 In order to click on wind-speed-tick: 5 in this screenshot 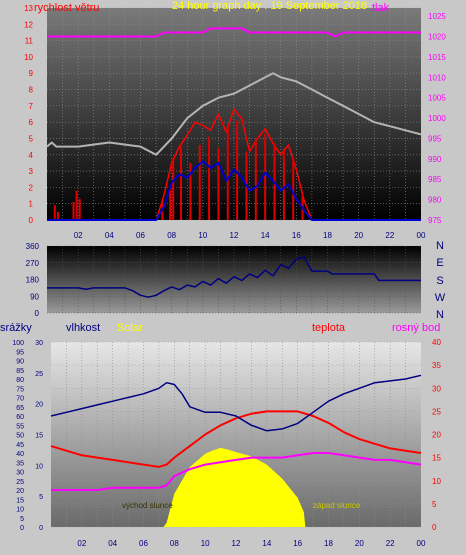, I will do `click(31, 138)`.